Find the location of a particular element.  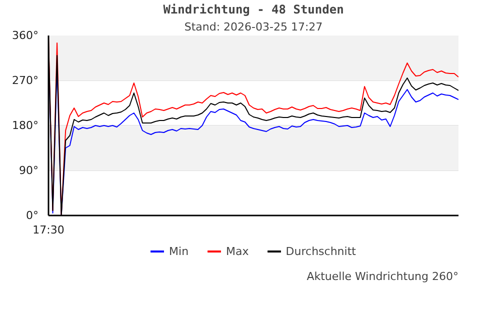

text: Aktuelle Windrichtung 260° is located at coordinates (382, 277).